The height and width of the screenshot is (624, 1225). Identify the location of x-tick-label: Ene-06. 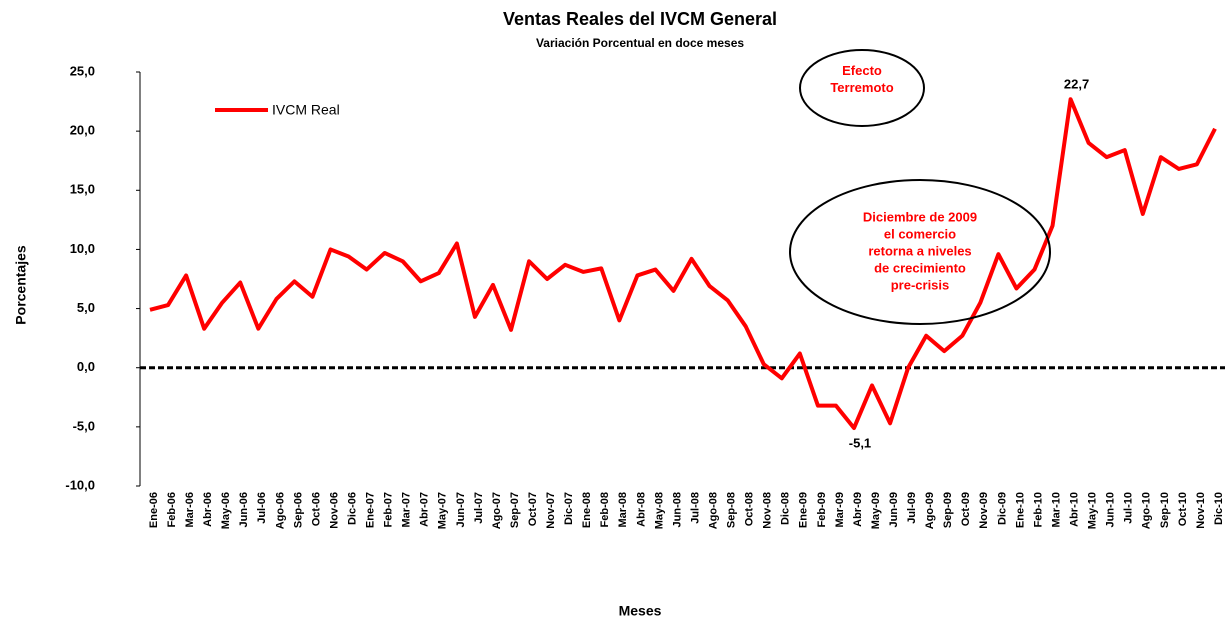
(154, 510).